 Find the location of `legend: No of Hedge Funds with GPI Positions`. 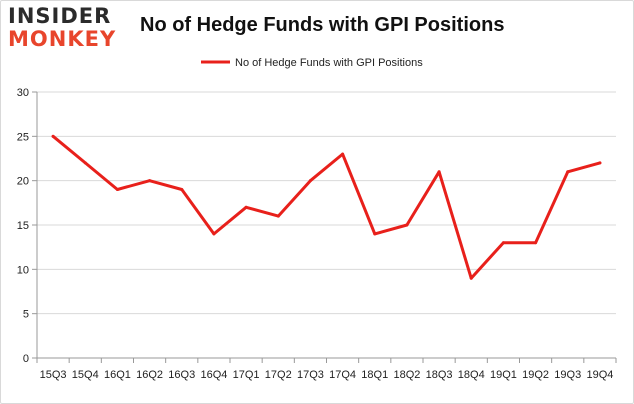

legend: No of Hedge Funds with GPI Positions is located at coordinates (312, 63).